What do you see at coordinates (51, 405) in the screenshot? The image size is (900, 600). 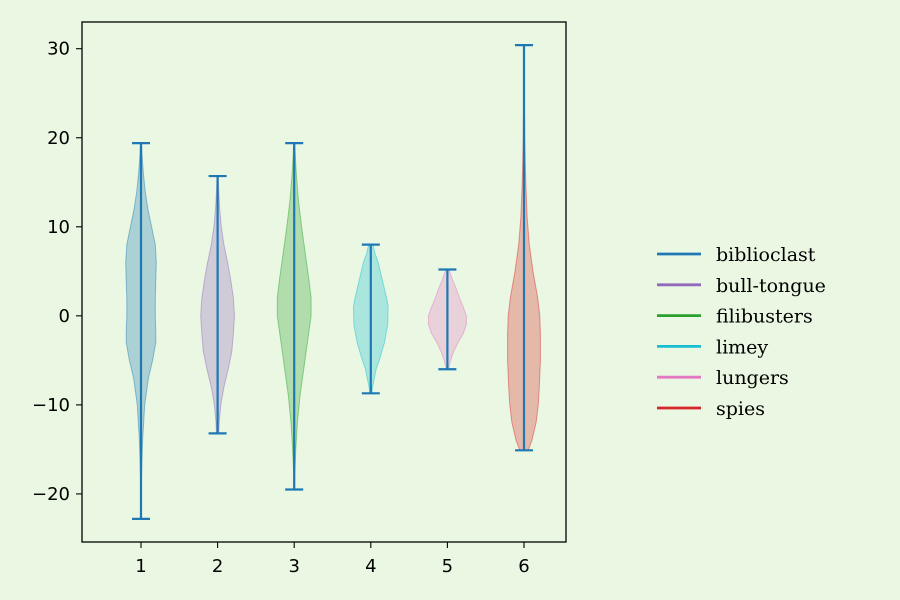 I see `y-tick-label: −10` at bounding box center [51, 405].